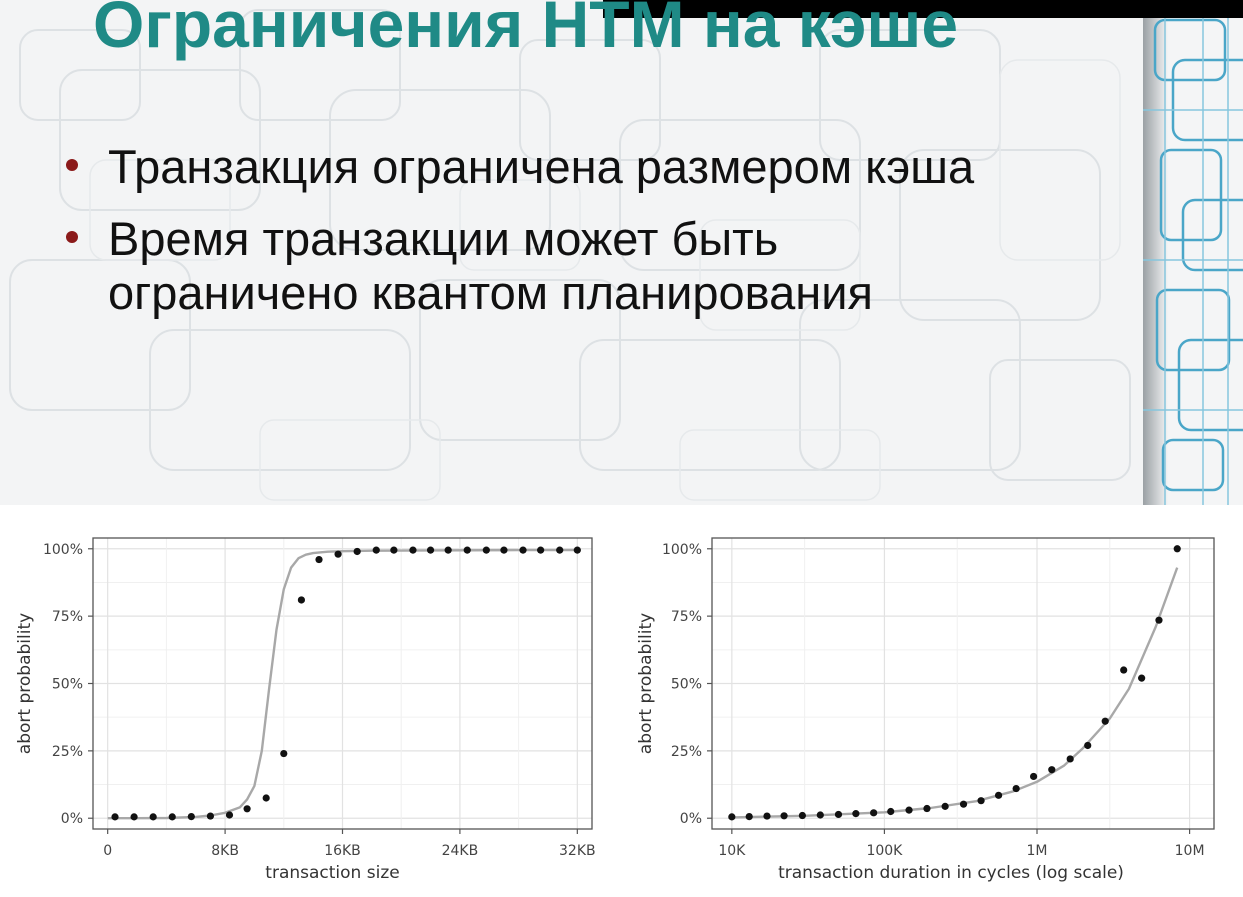 The width and height of the screenshot is (1243, 897). Describe the element at coordinates (577, 851) in the screenshot. I see `x-tick-label: 32KB` at that location.